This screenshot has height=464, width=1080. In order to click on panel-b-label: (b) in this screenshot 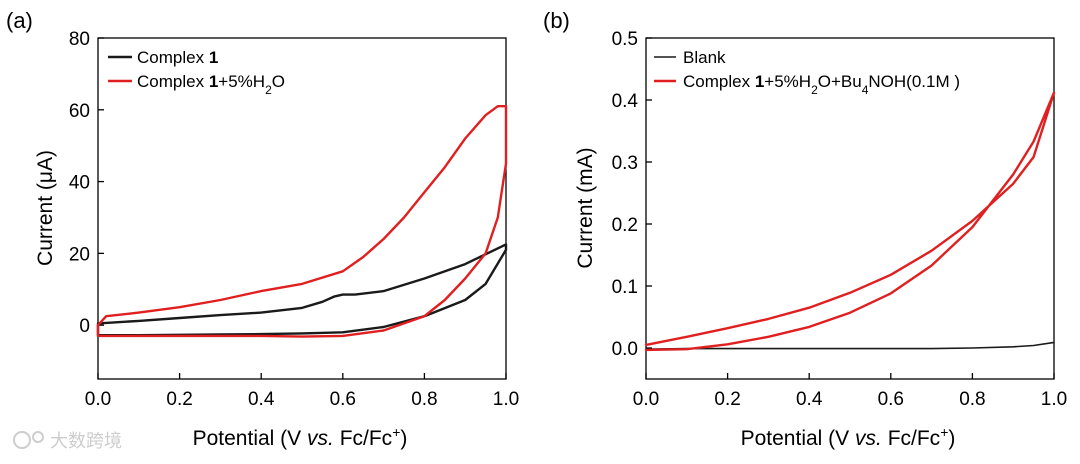, I will do `click(556, 20)`.